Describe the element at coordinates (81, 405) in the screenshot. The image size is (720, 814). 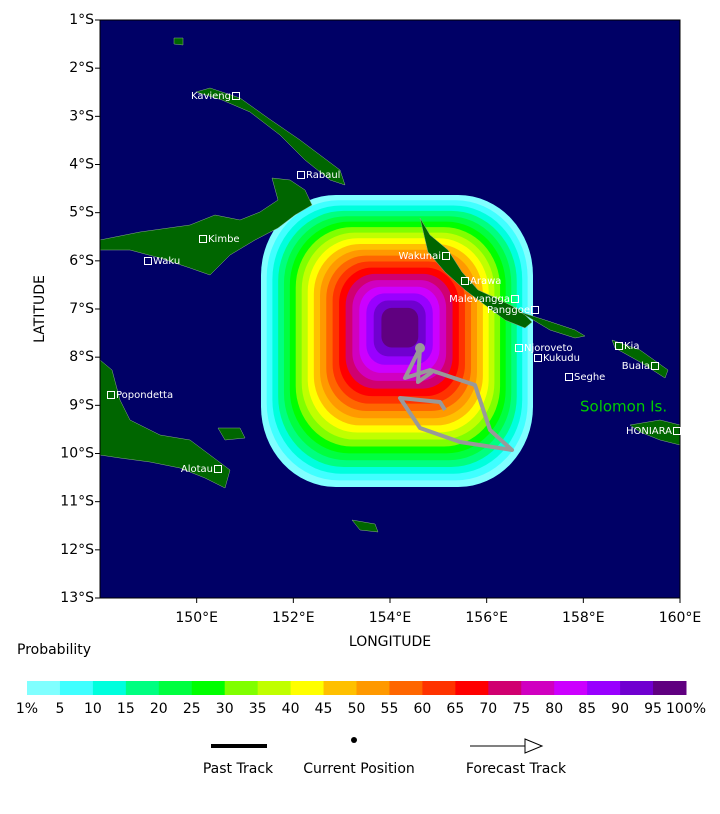
I see `y-tick-label: 9°S` at that location.